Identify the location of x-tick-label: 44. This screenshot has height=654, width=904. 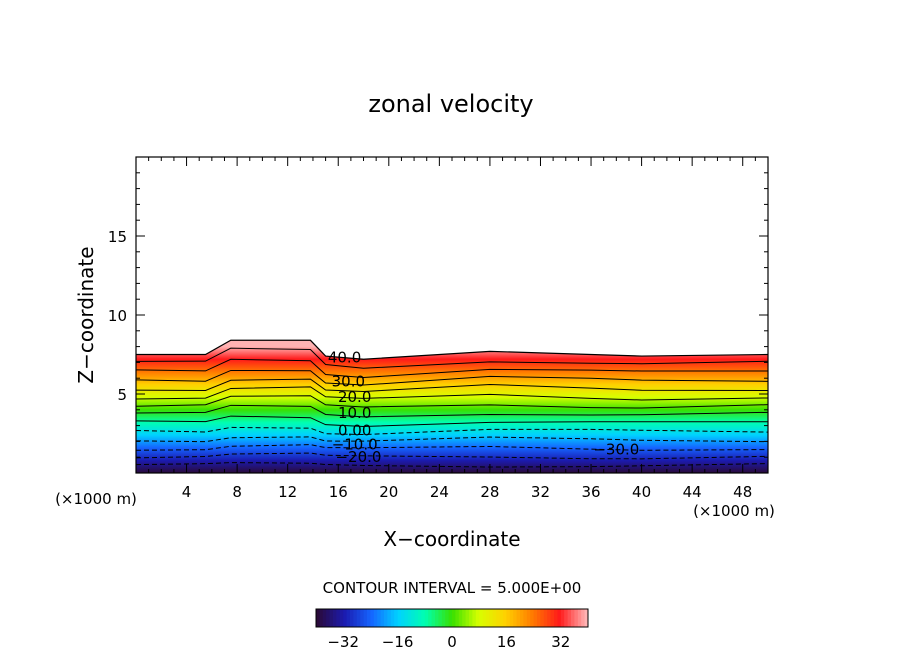
(692, 492).